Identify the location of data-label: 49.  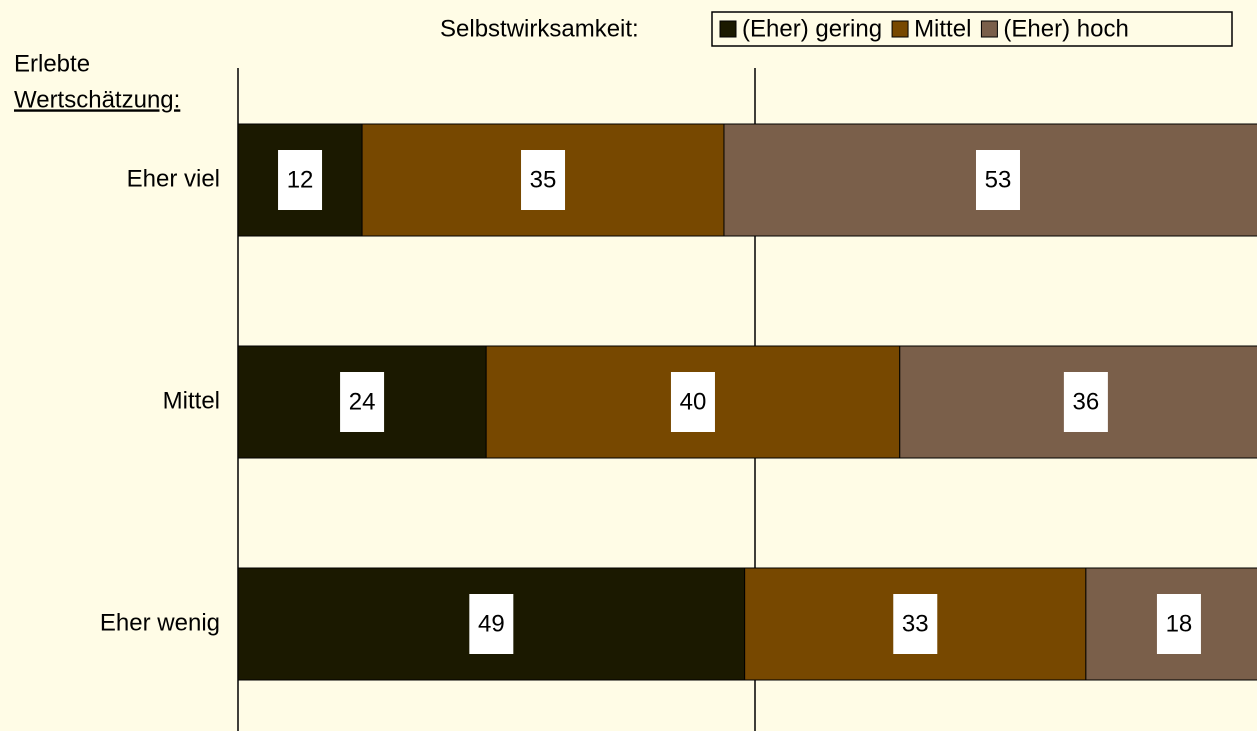
(491, 623).